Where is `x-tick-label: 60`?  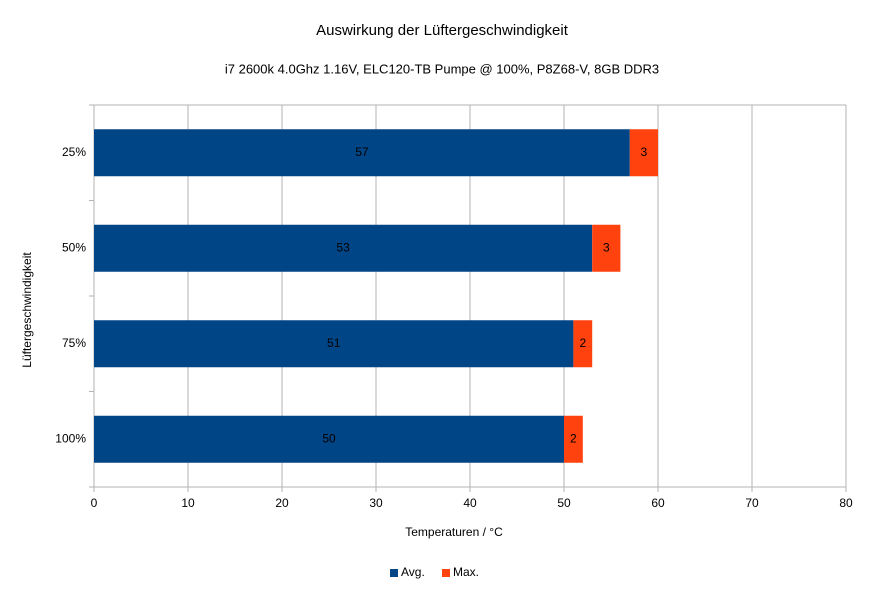
x-tick-label: 60 is located at coordinates (658, 503).